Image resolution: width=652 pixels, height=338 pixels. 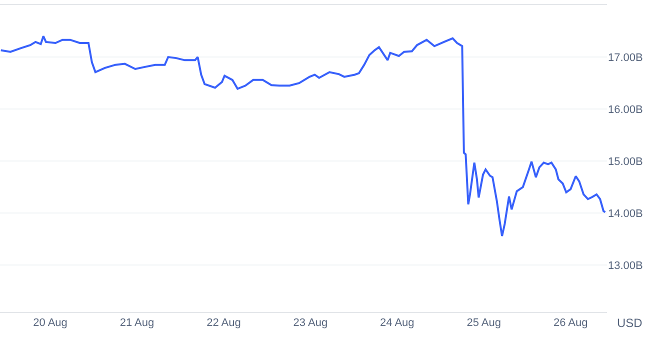 I want to click on y-tick-label: 13.00B, so click(x=625, y=266).